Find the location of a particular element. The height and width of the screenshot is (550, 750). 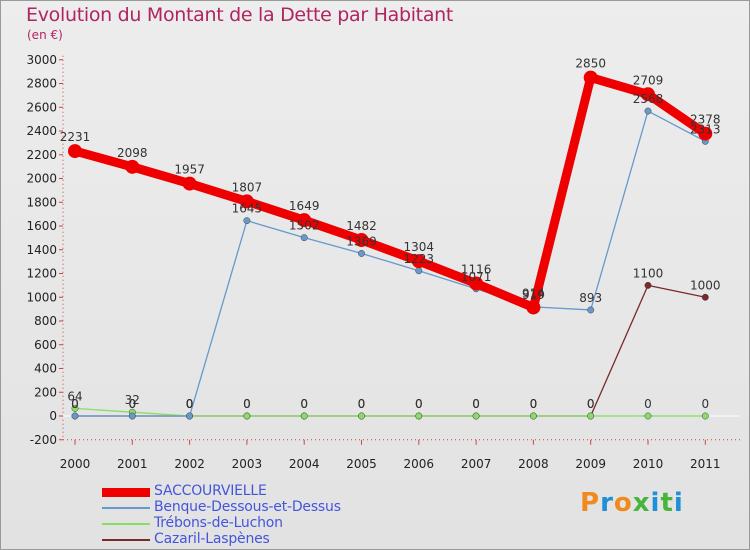

data-label-saccourvielle: 2231 is located at coordinates (75, 137).